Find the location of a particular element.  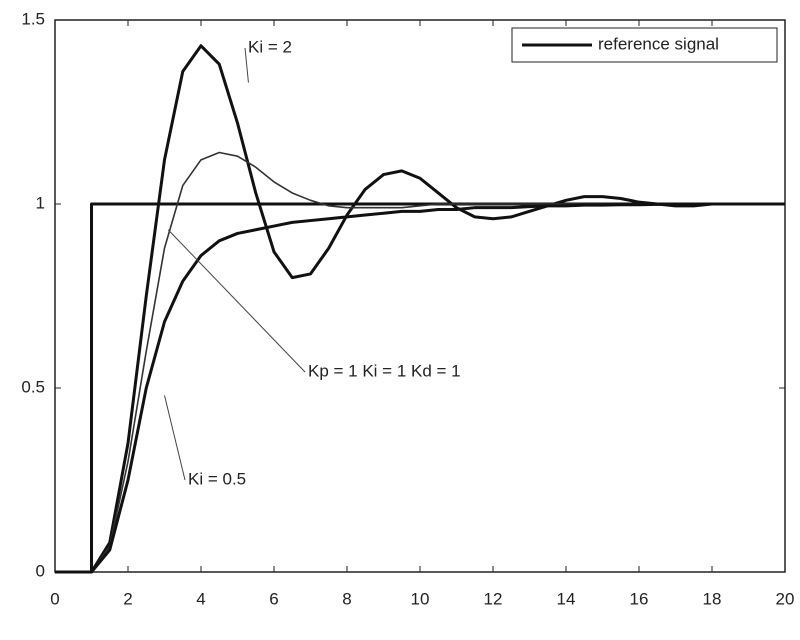

x-tick-label: 18 is located at coordinates (712, 598).